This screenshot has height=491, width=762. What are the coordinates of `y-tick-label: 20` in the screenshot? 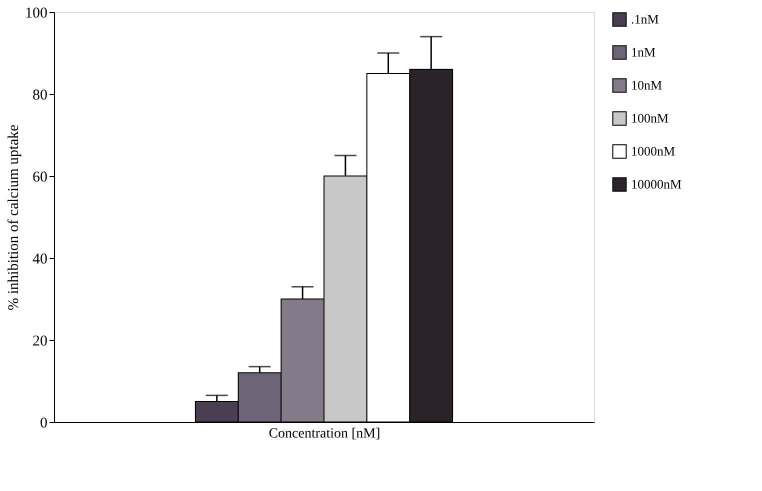 It's located at (40, 342).